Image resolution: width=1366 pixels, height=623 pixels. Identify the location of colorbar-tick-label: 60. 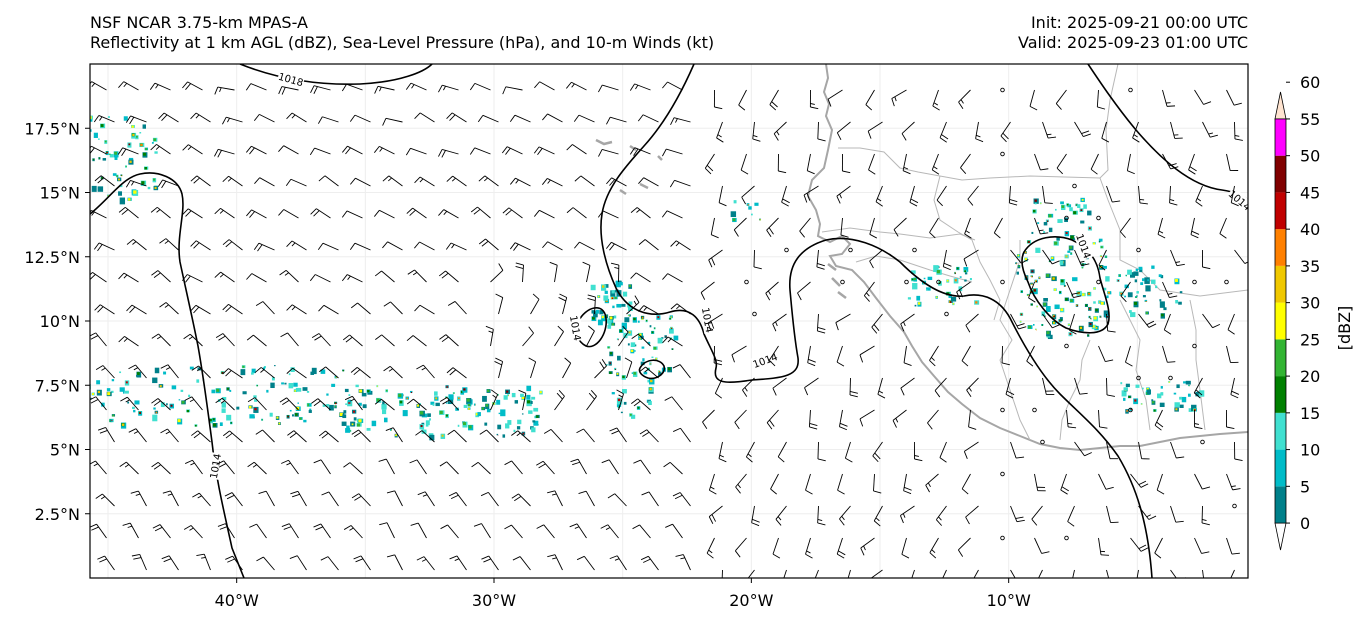
(1310, 82).